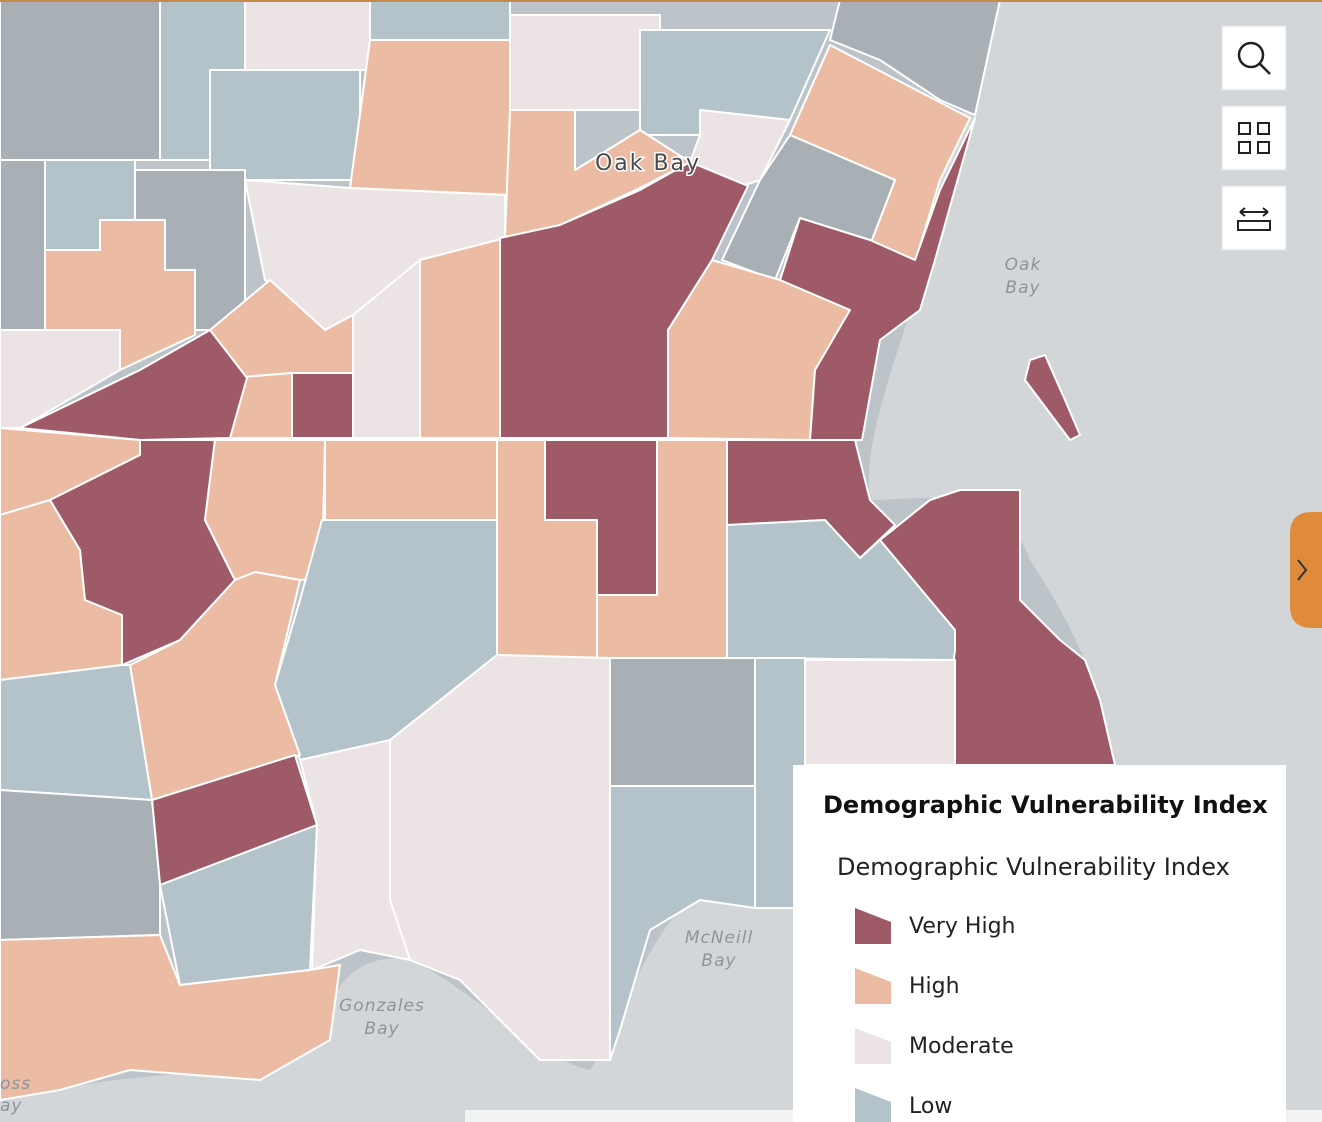 Image resolution: width=1322 pixels, height=1122 pixels. I want to click on water-label: ay, so click(11, 1106).